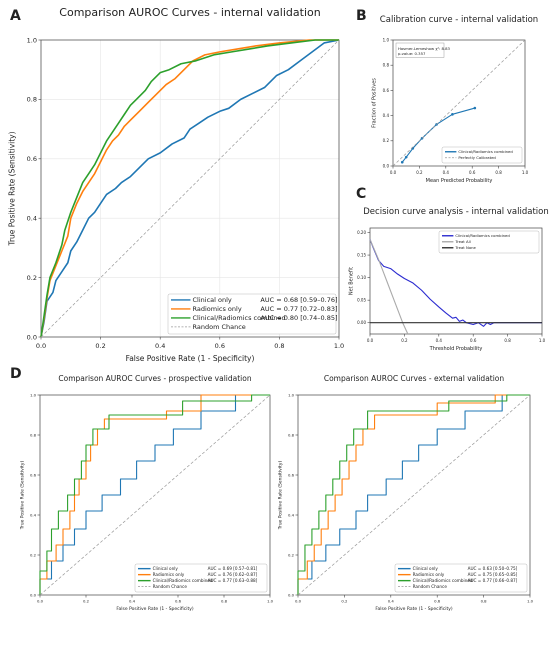 This screenshot has height=645, width=550. Describe the element at coordinates (456, 281) in the screenshot. I see `plot-frame-c` at that location.